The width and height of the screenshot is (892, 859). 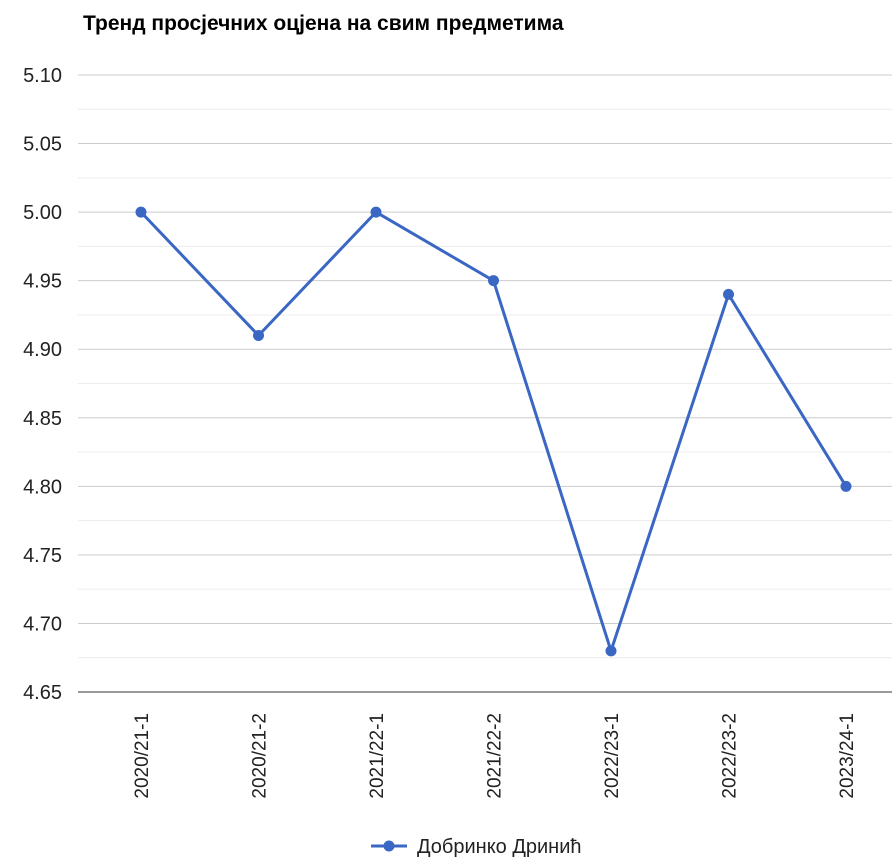 What do you see at coordinates (612, 756) in the screenshot?
I see `x-tick-label: 2022/23-1` at bounding box center [612, 756].